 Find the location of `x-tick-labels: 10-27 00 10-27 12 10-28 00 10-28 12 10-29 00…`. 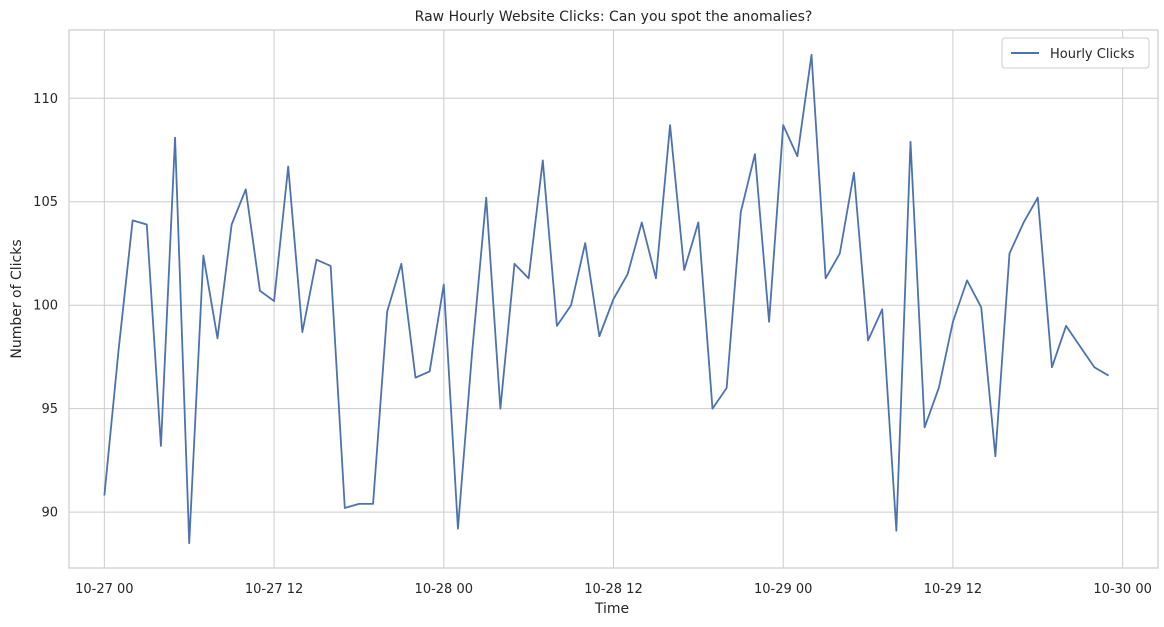

x-tick-labels: 10-27 00 10-27 12 10-28 00 10-28 12 10-29 00… is located at coordinates (613, 589).